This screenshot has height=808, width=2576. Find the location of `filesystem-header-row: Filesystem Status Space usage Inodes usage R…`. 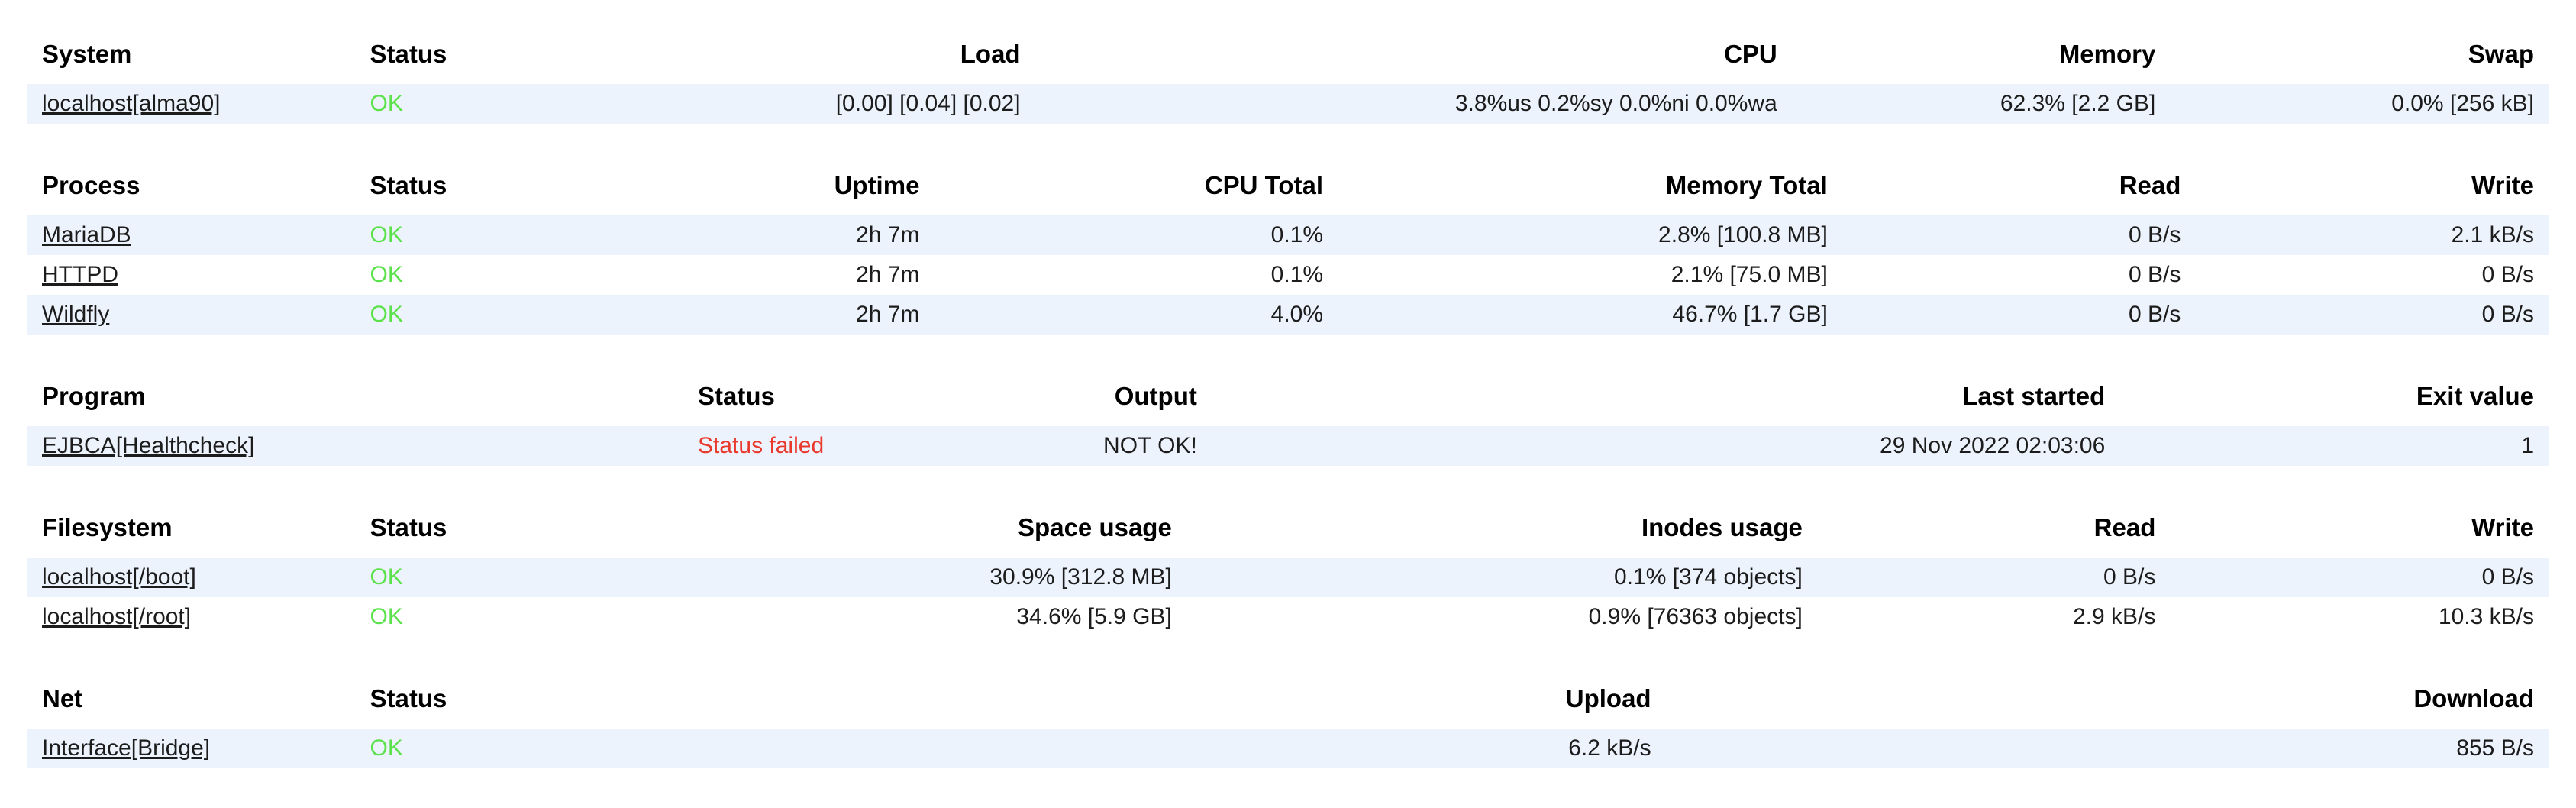

filesystem-header-row: Filesystem Status Space usage Inodes usage R… is located at coordinates (1288, 532).